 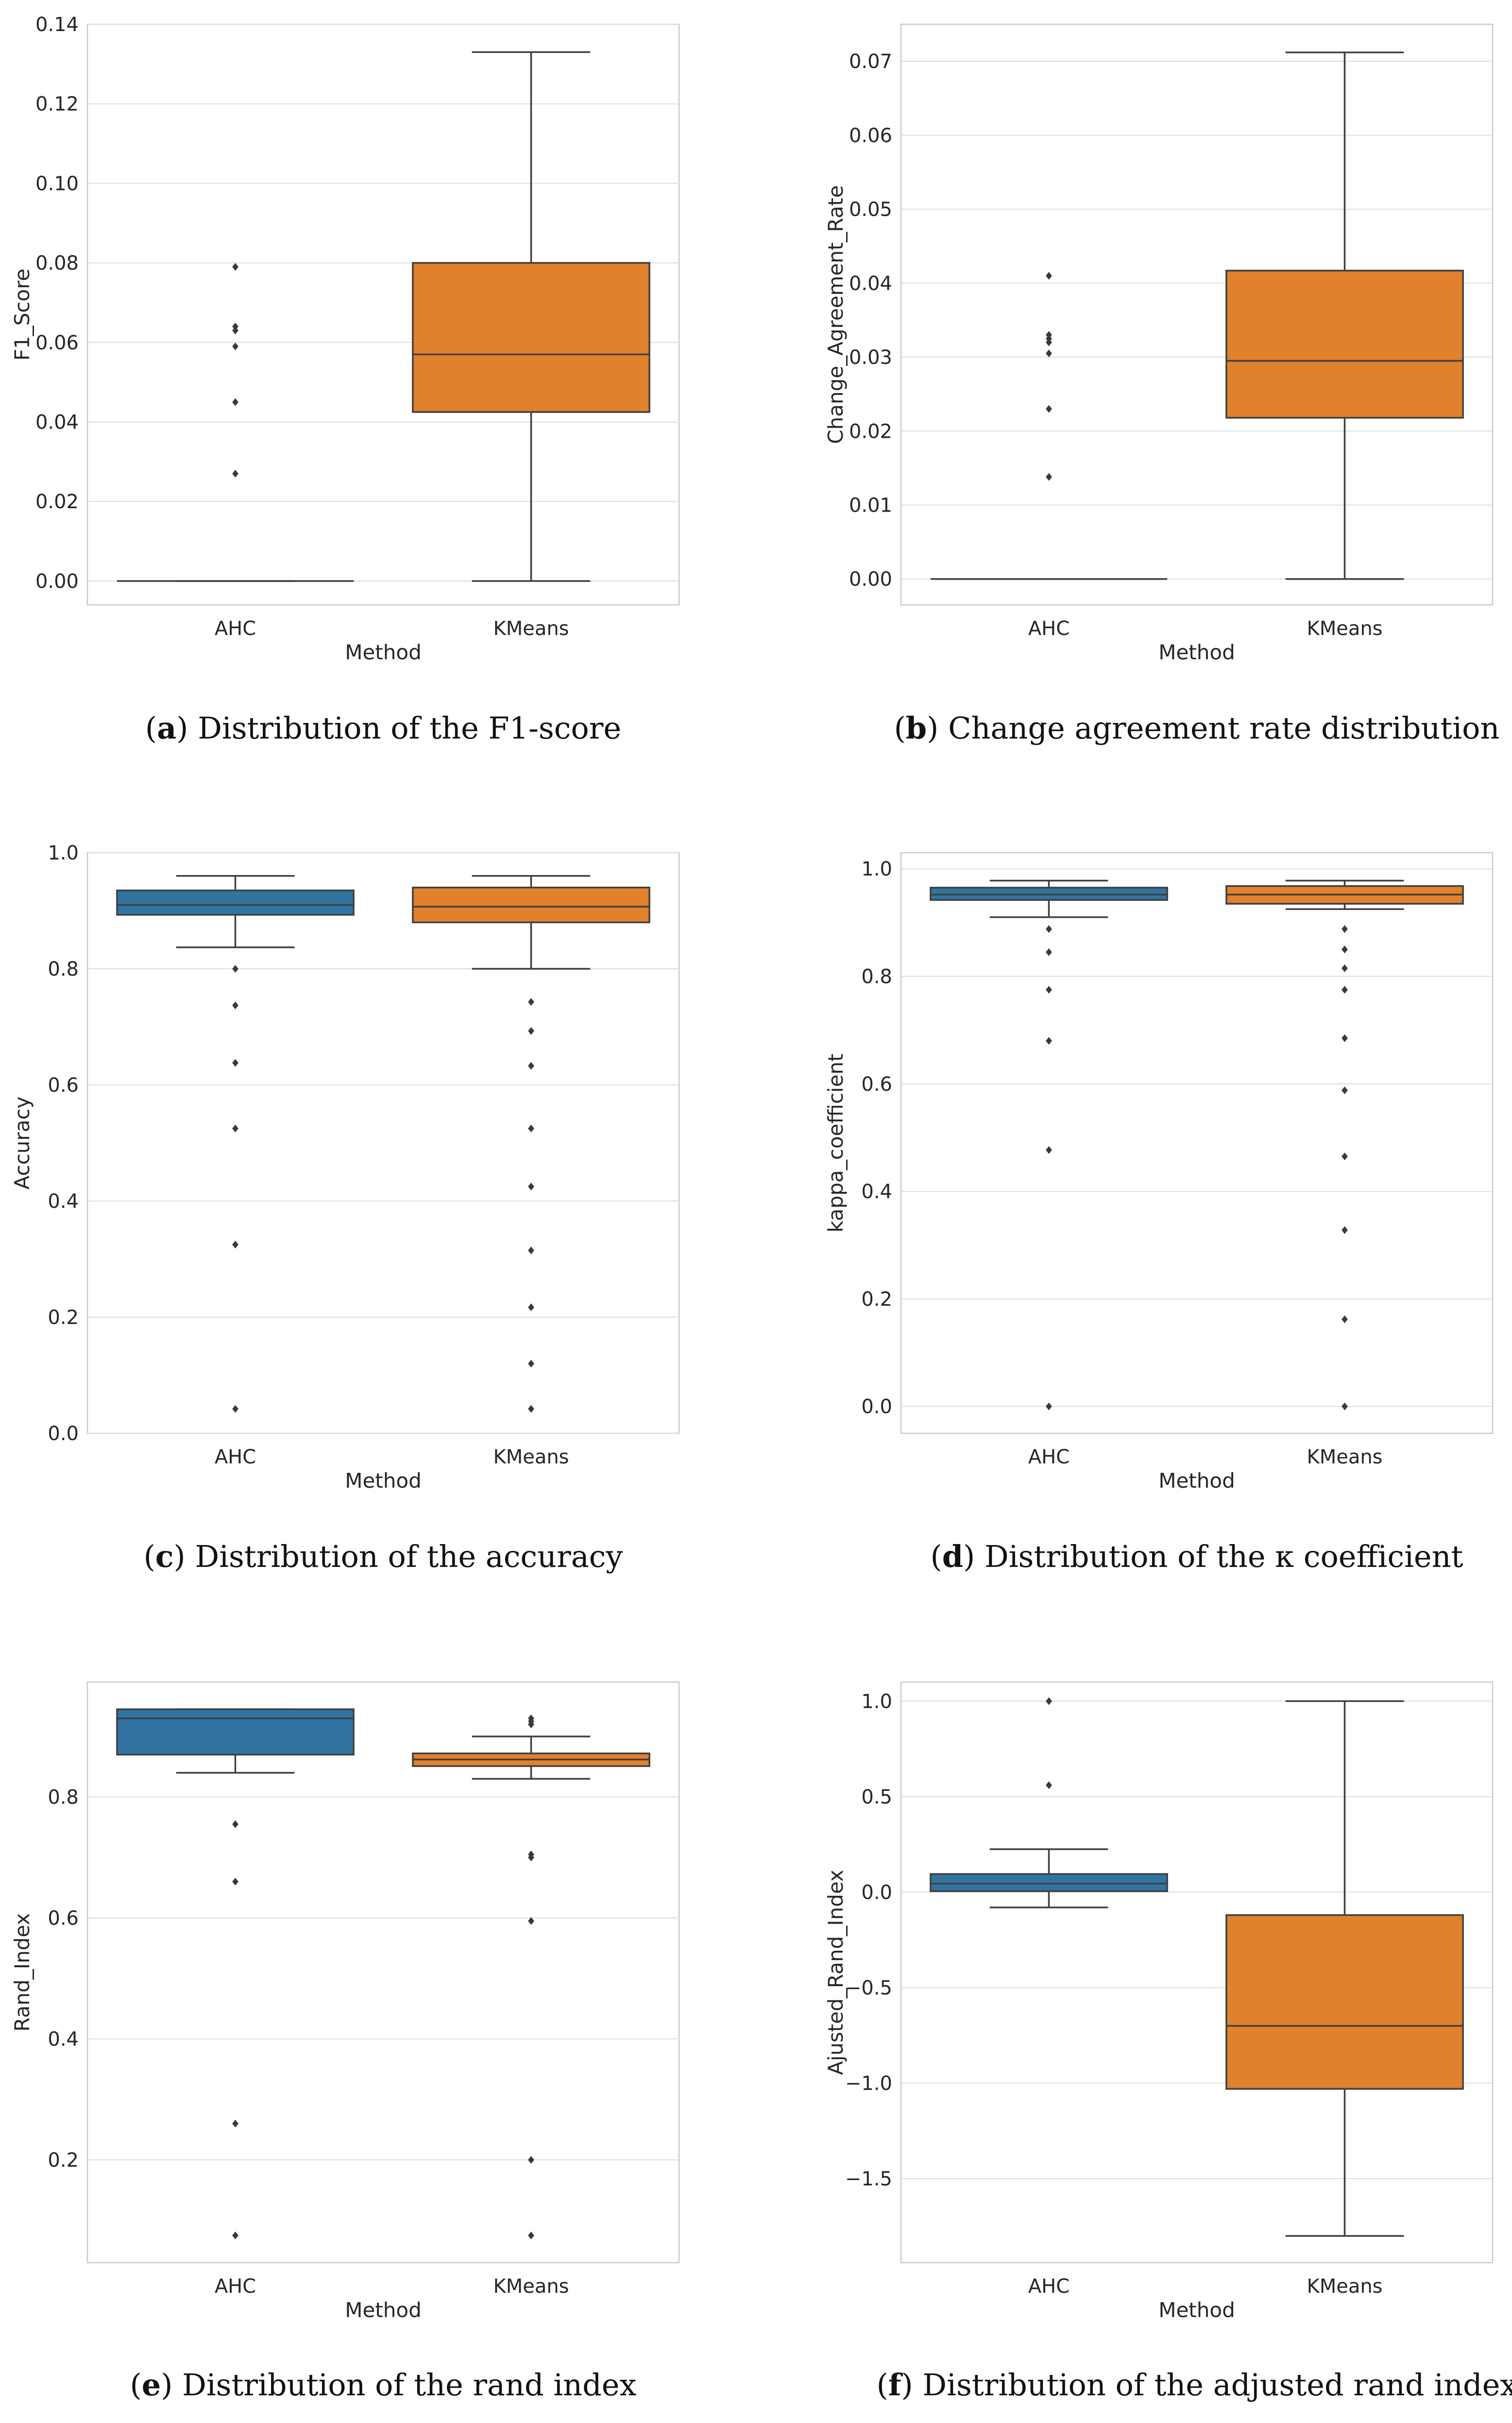 I want to click on y-tick-label: 0.04, so click(x=871, y=284).